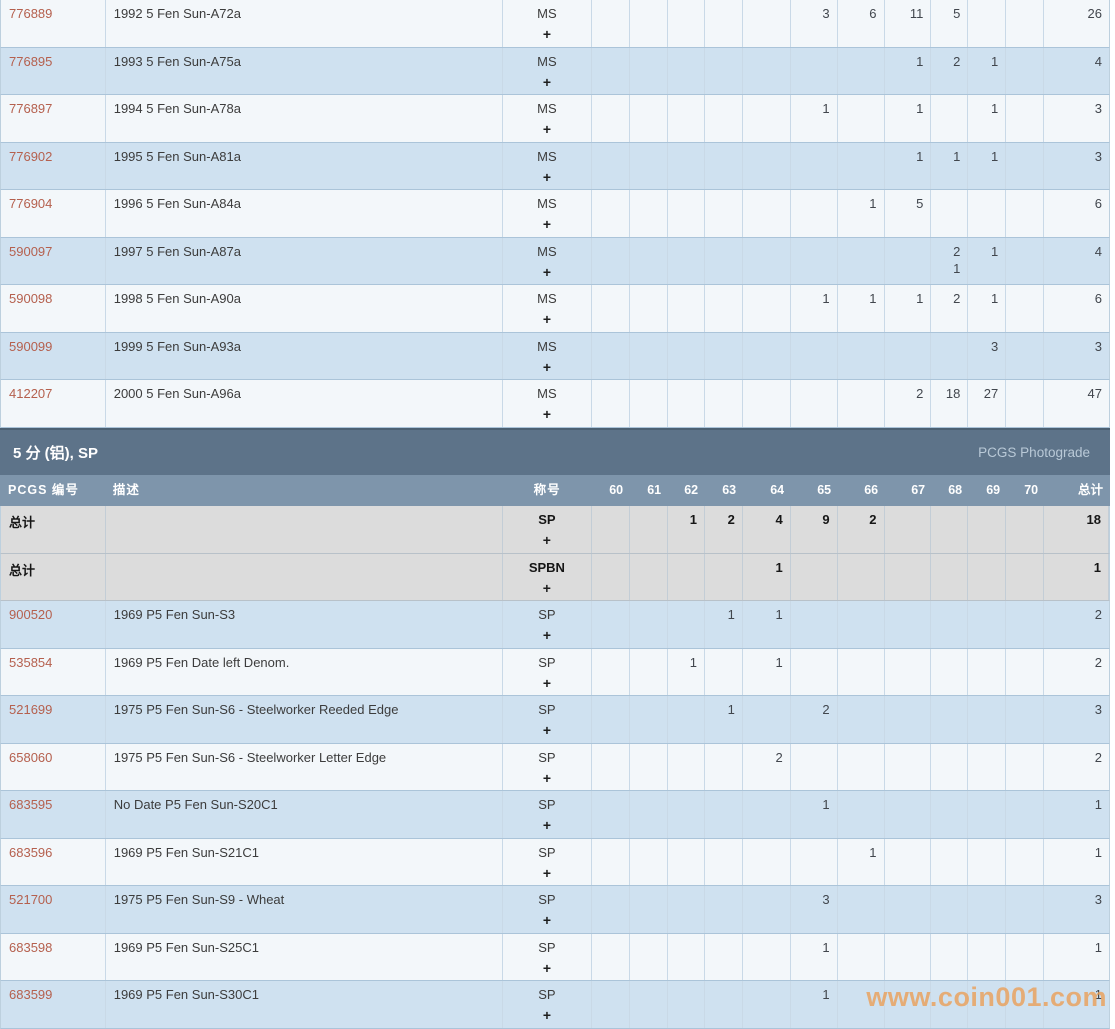 The height and width of the screenshot is (1029, 1115). I want to click on designation-label: MS, so click(547, 61).